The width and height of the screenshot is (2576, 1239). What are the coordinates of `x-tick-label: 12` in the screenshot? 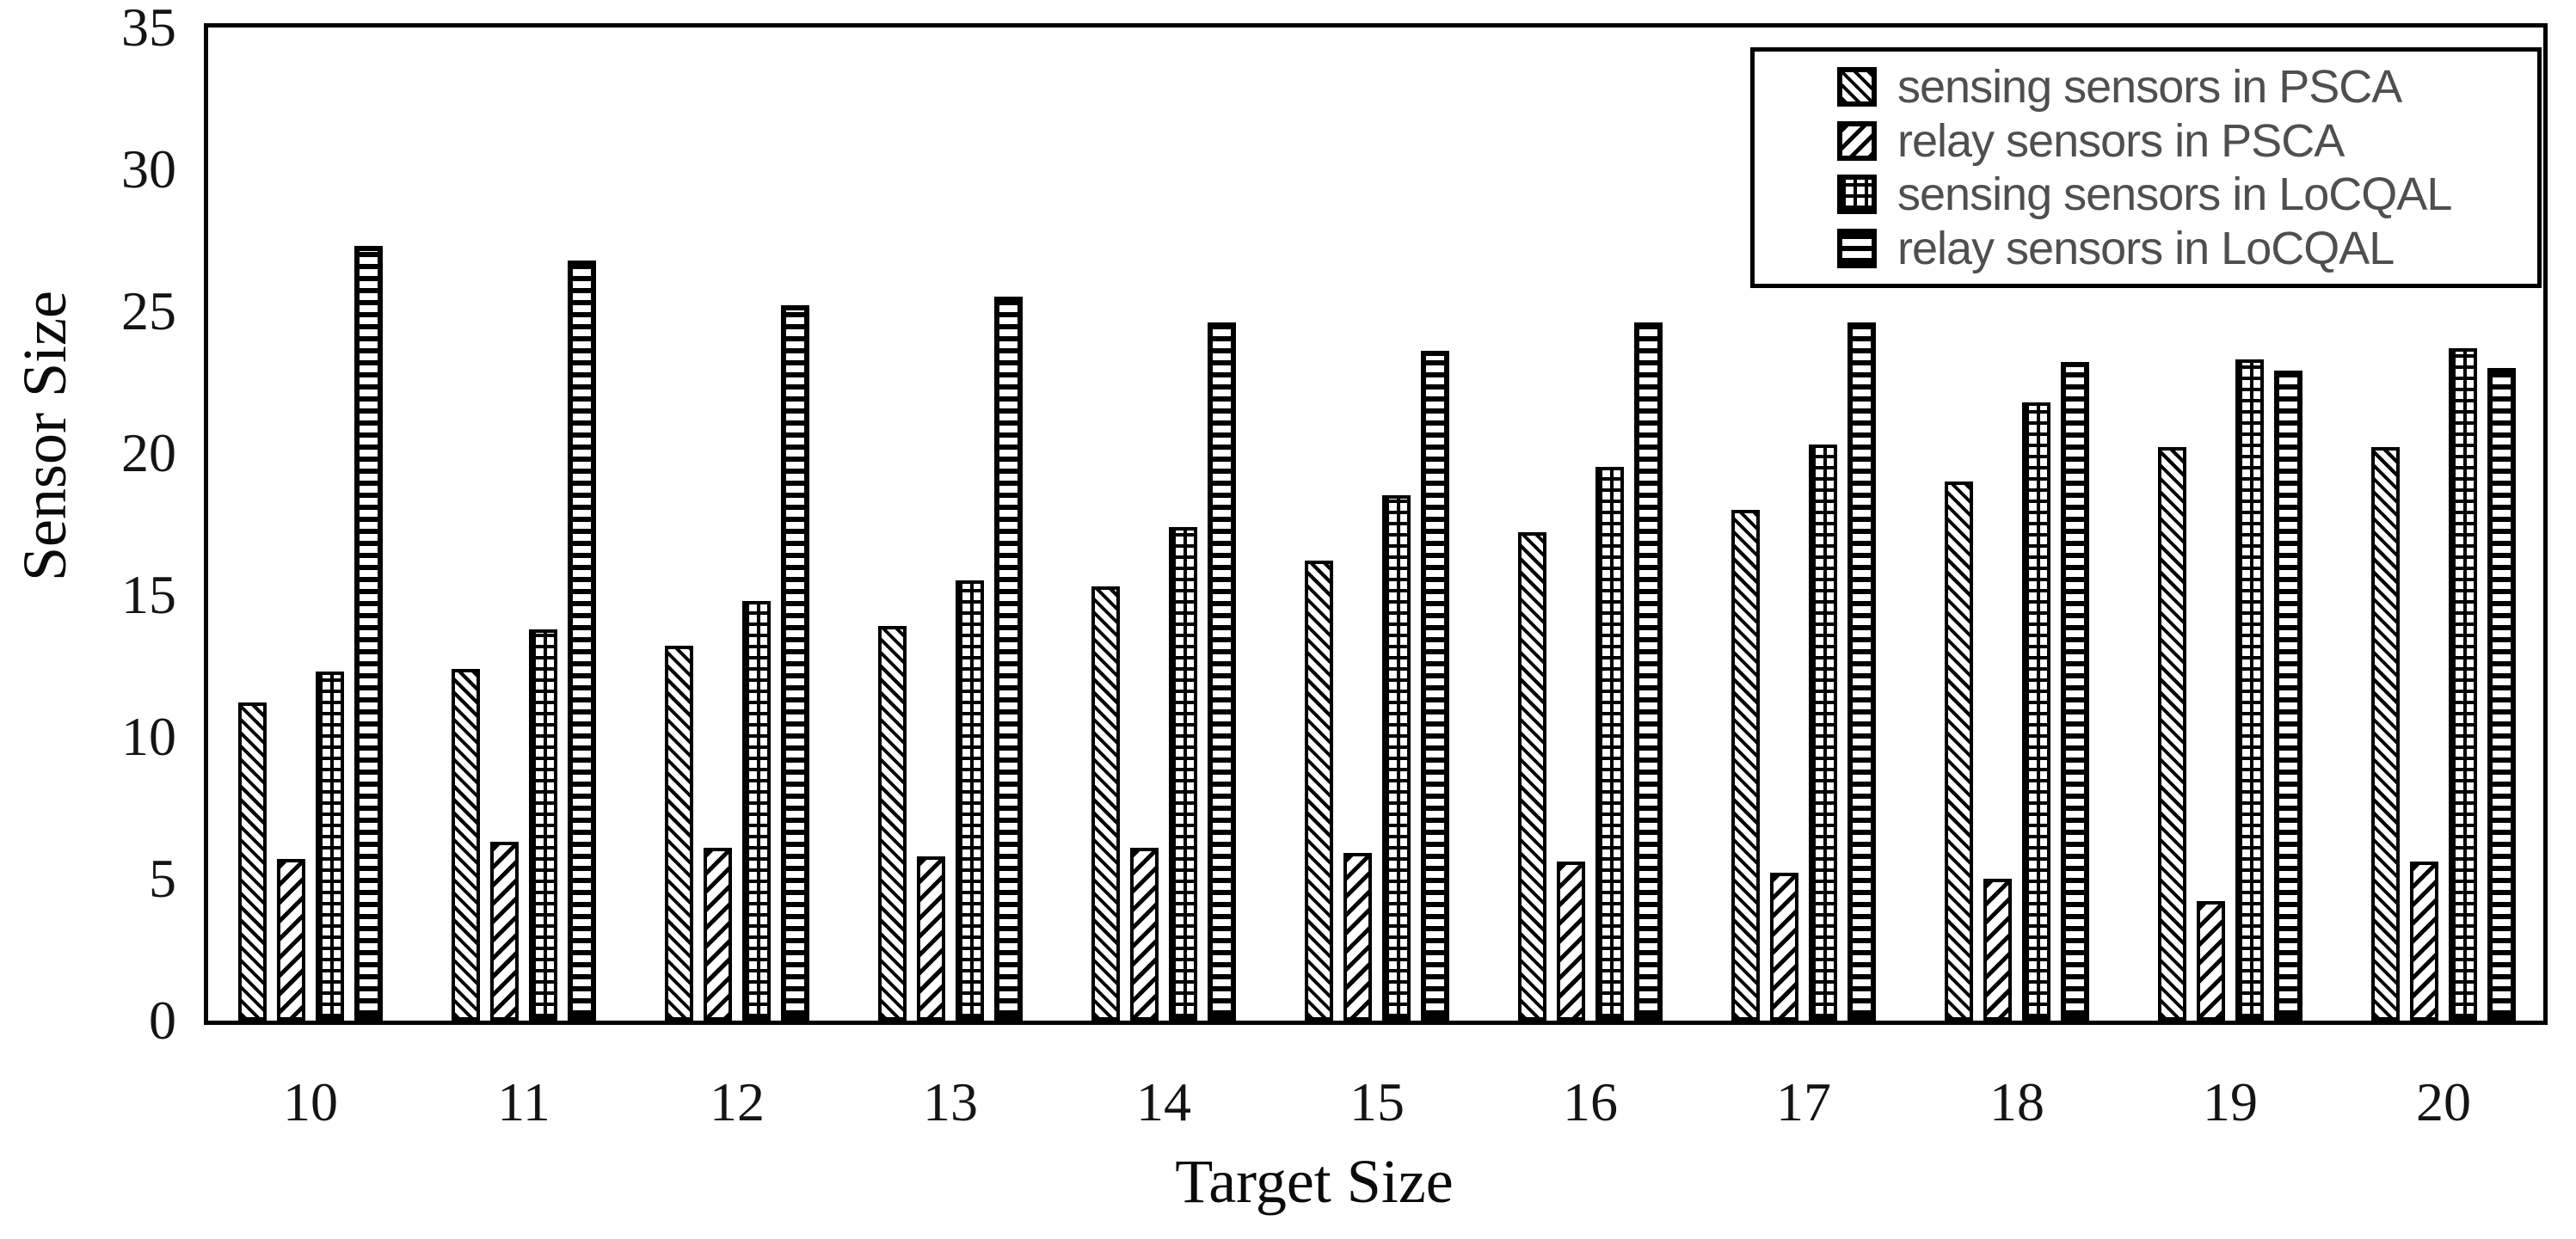 It's located at (737, 1101).